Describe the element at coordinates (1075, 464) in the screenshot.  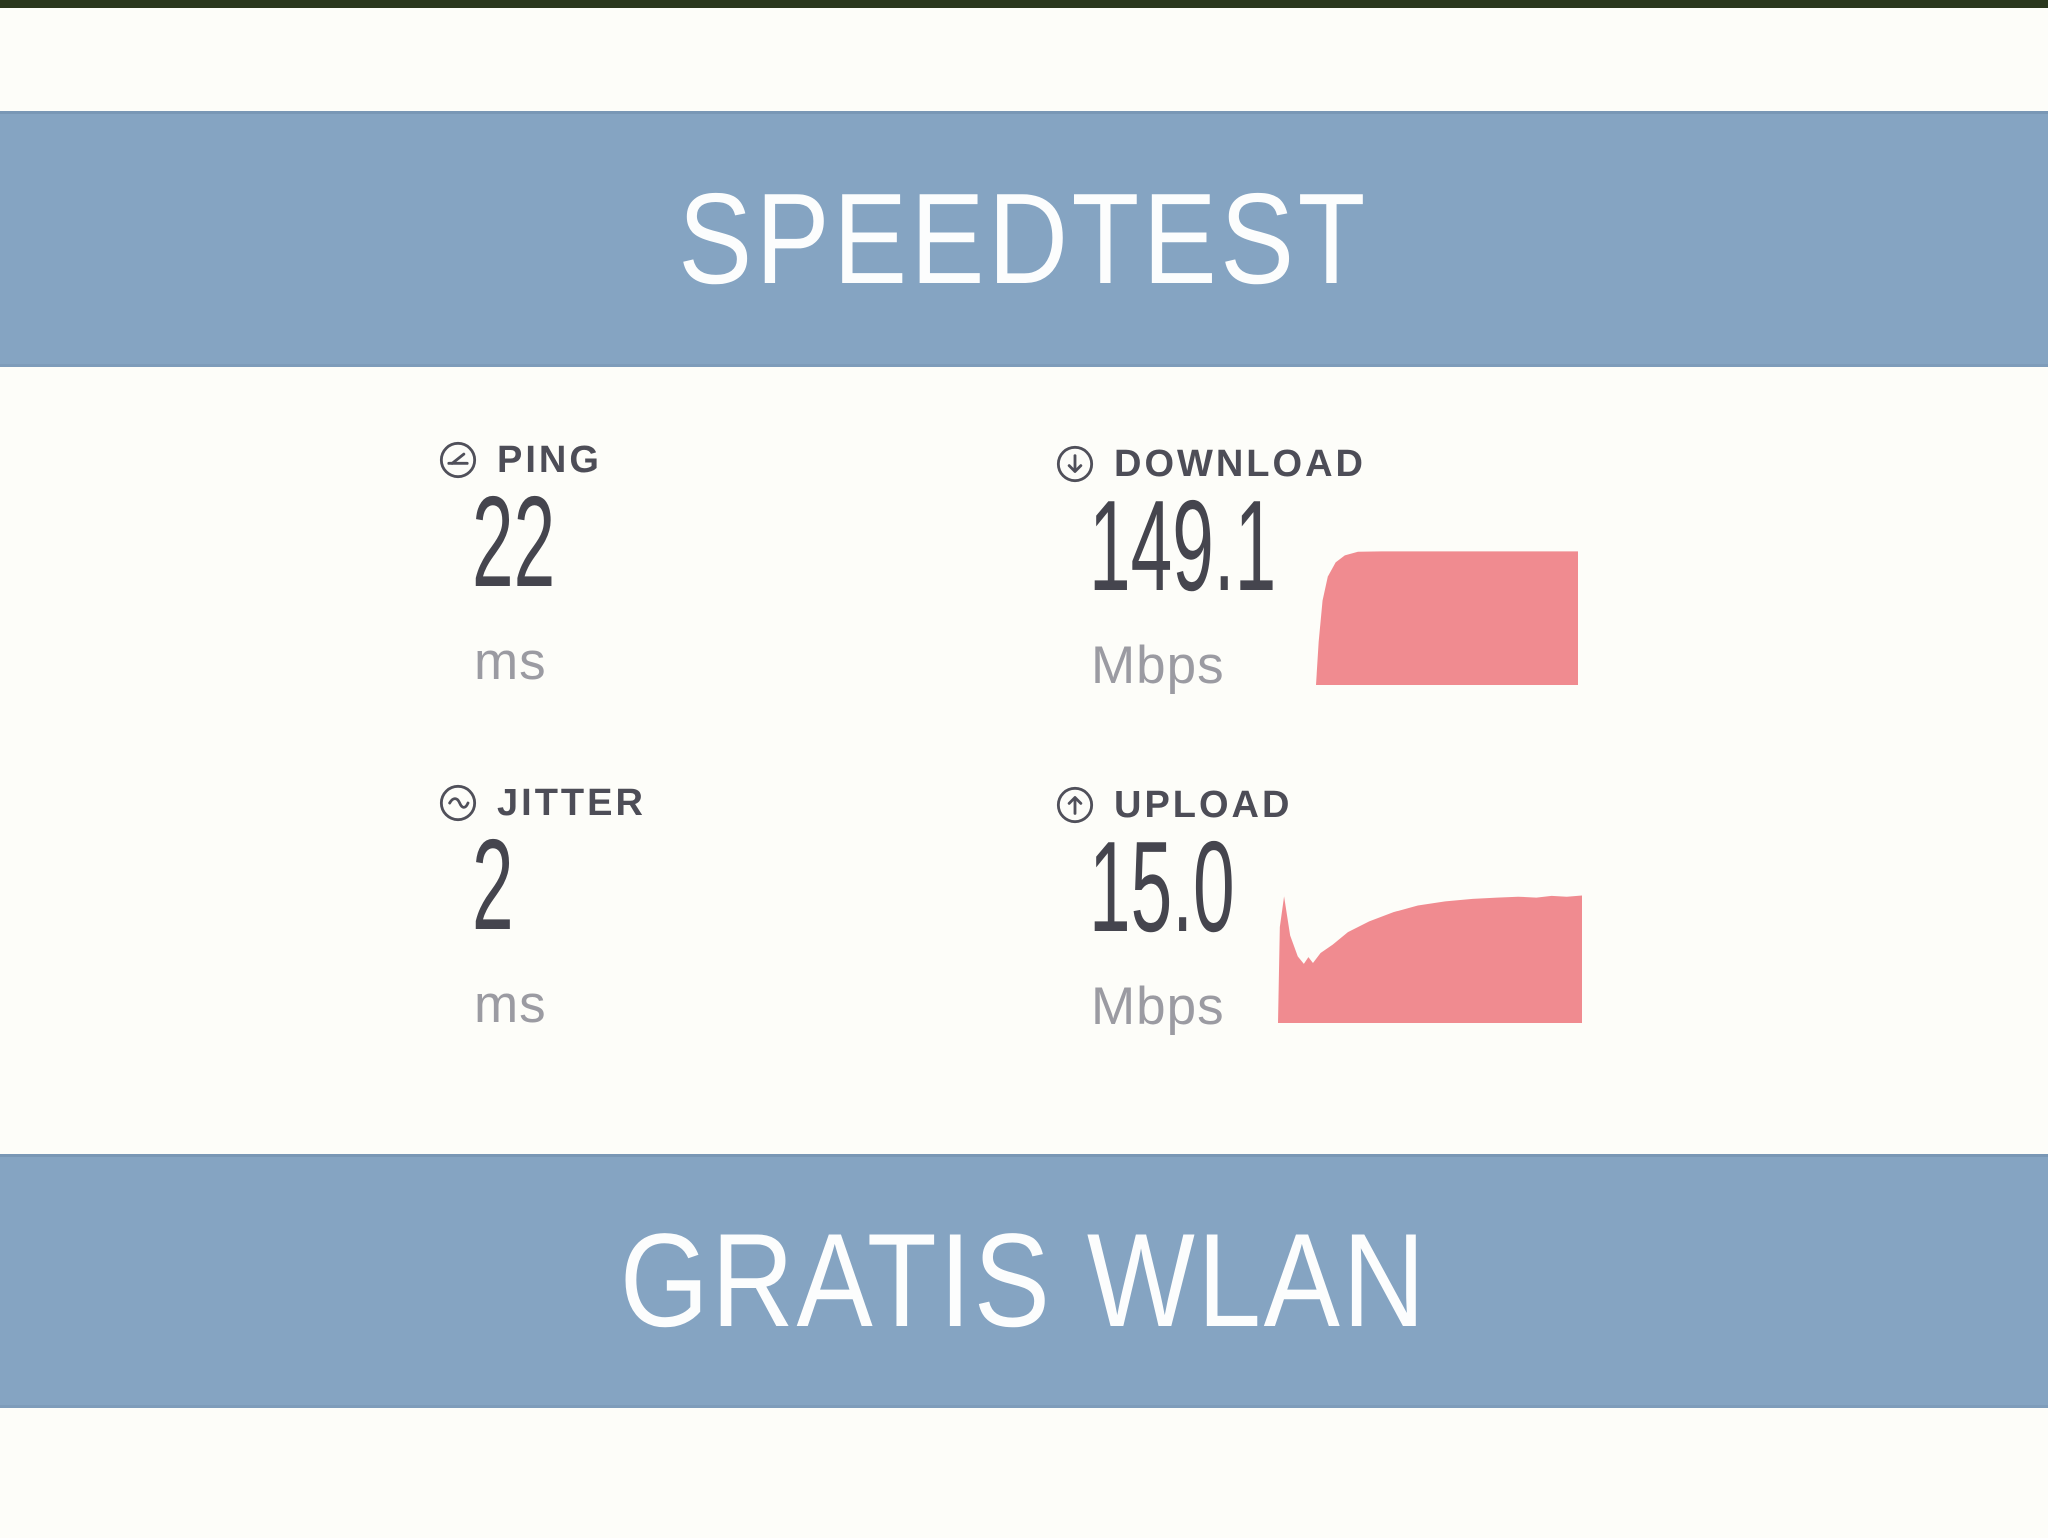
I see `download-arrow-icon` at that location.